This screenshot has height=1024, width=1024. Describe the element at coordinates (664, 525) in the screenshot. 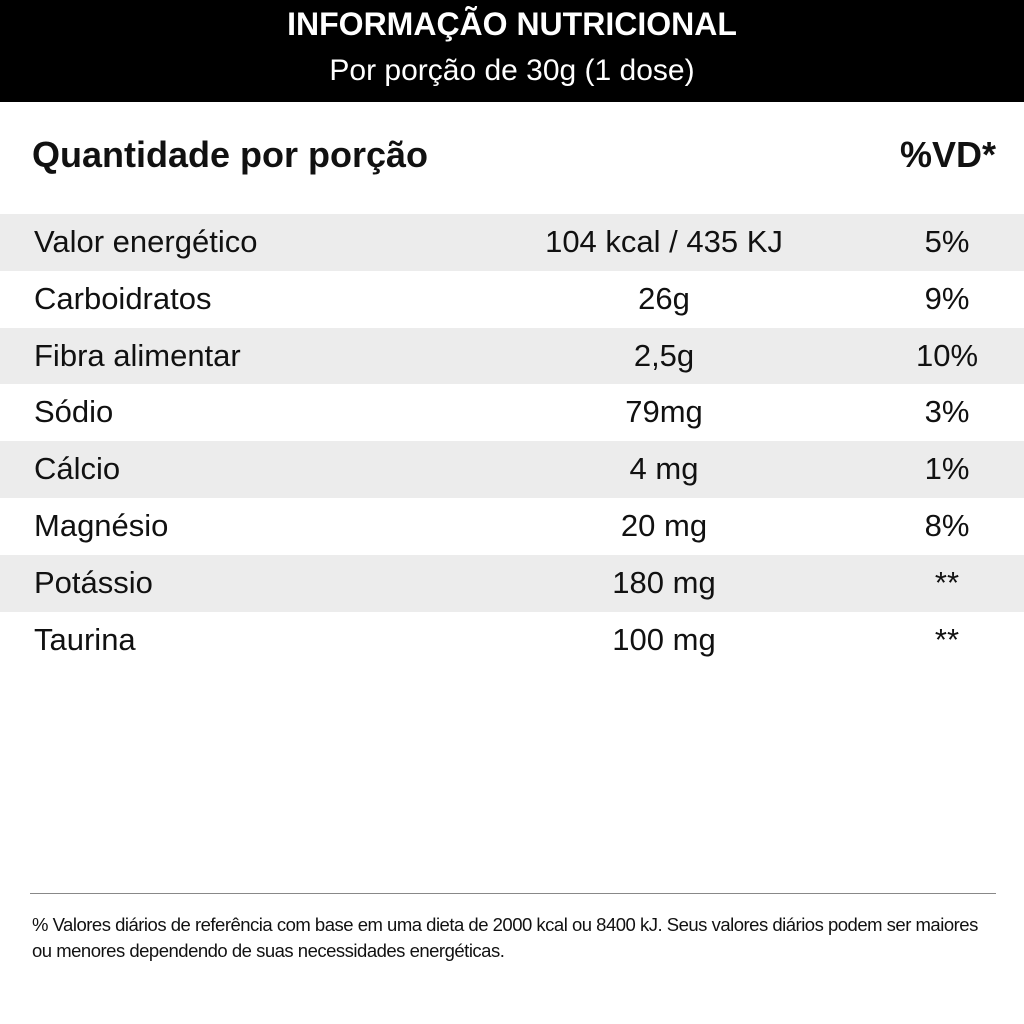

I see `nutrient-amount: 20 mg` at that location.